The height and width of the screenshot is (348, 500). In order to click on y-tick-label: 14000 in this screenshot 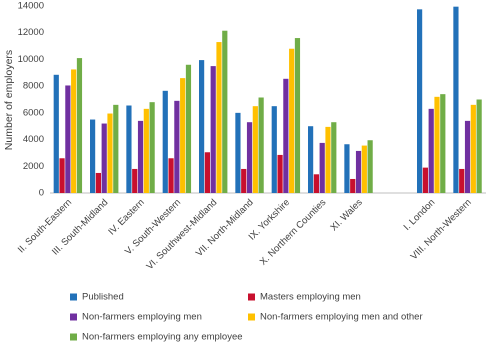, I will do `click(31, 6)`.